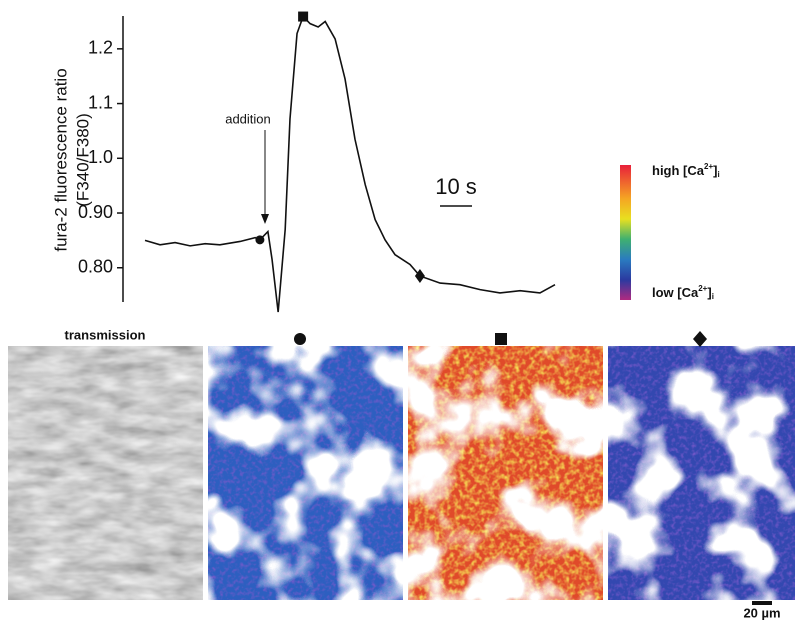 This screenshot has width=795, height=621. I want to click on y-tick-label: 1.0, so click(100, 157).